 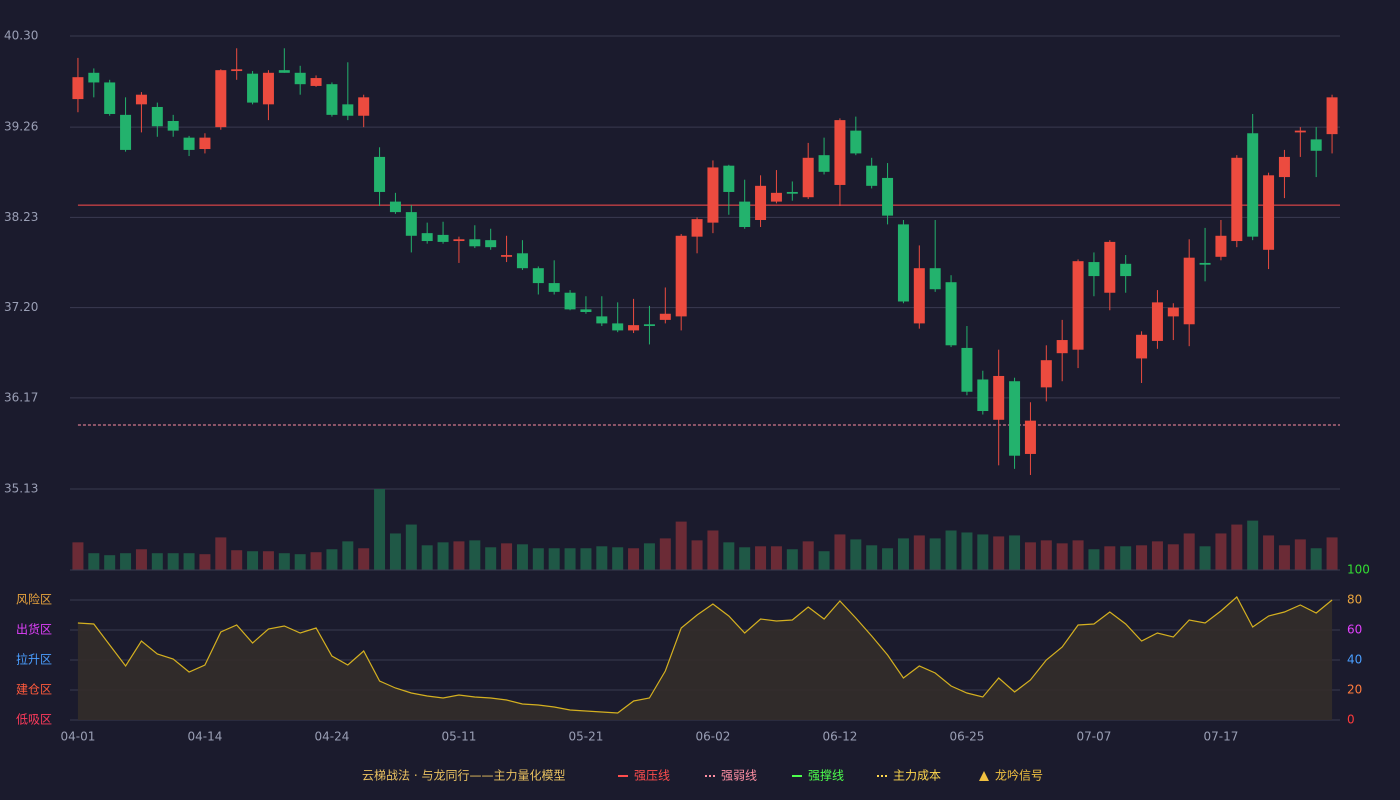 What do you see at coordinates (78, 737) in the screenshot?
I see `x-tick-label: 04-01` at bounding box center [78, 737].